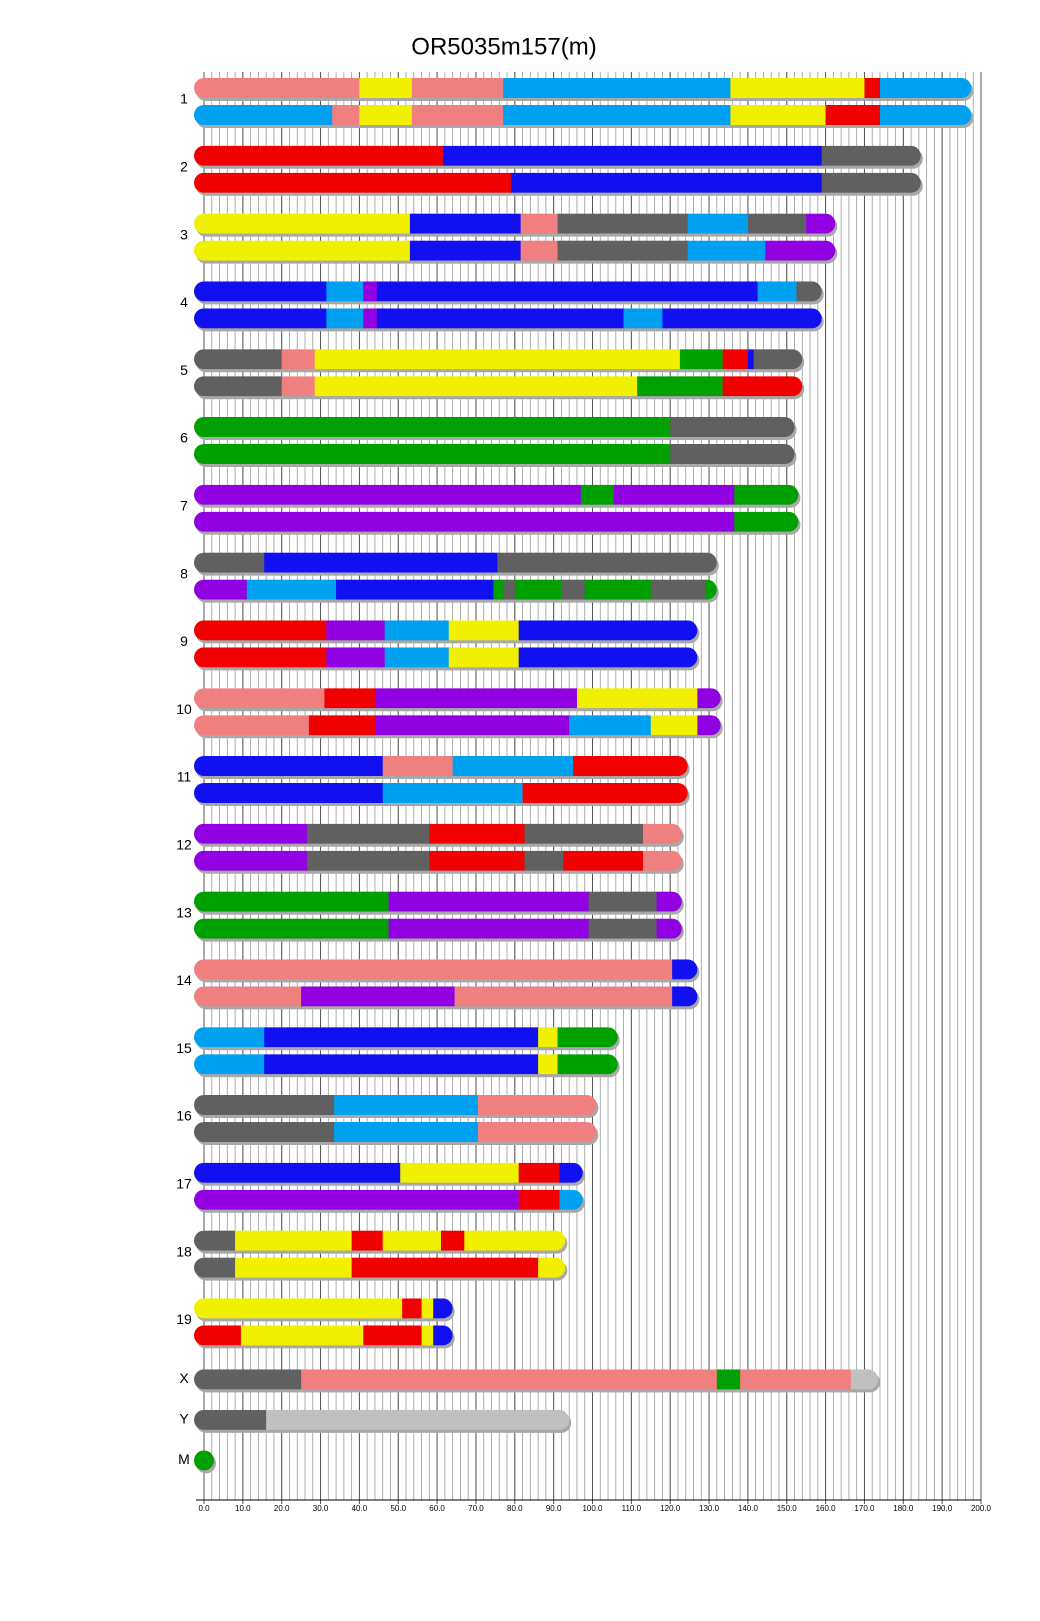 The width and height of the screenshot is (1040, 1621). Describe the element at coordinates (184, 234) in the screenshot. I see `chromosome-label: 3` at that location.